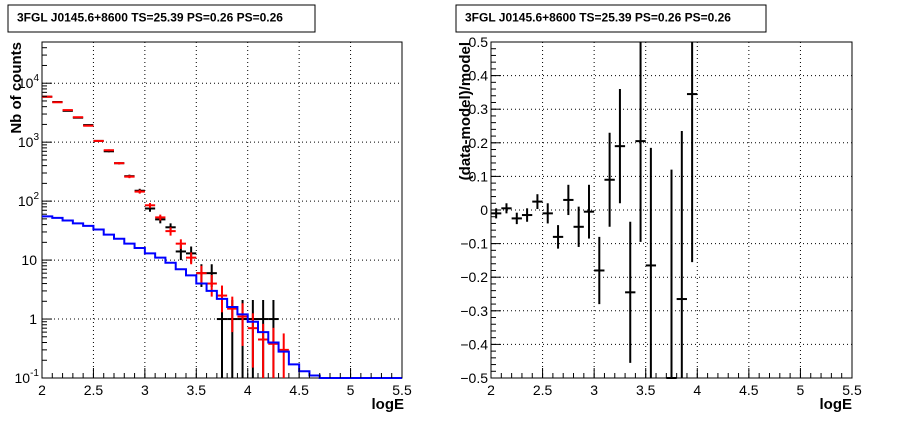 The image size is (898, 421). I want to click on y-tick-label: 10, so click(29, 260).